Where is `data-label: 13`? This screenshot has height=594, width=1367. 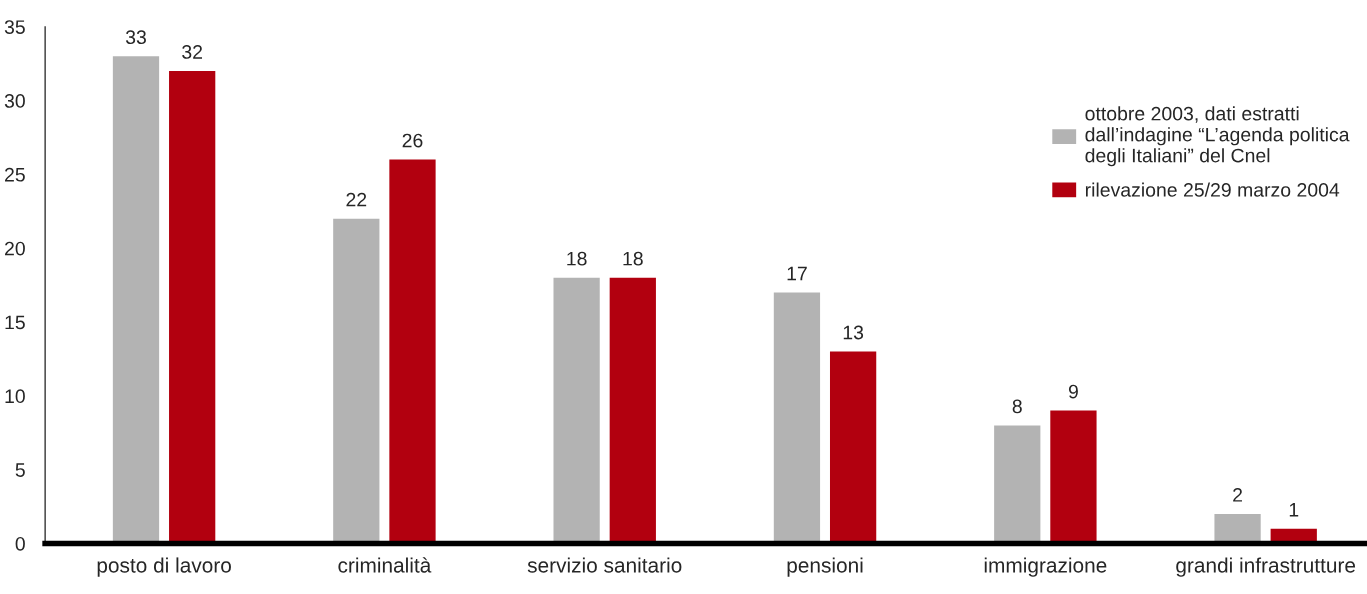 data-label: 13 is located at coordinates (853, 332).